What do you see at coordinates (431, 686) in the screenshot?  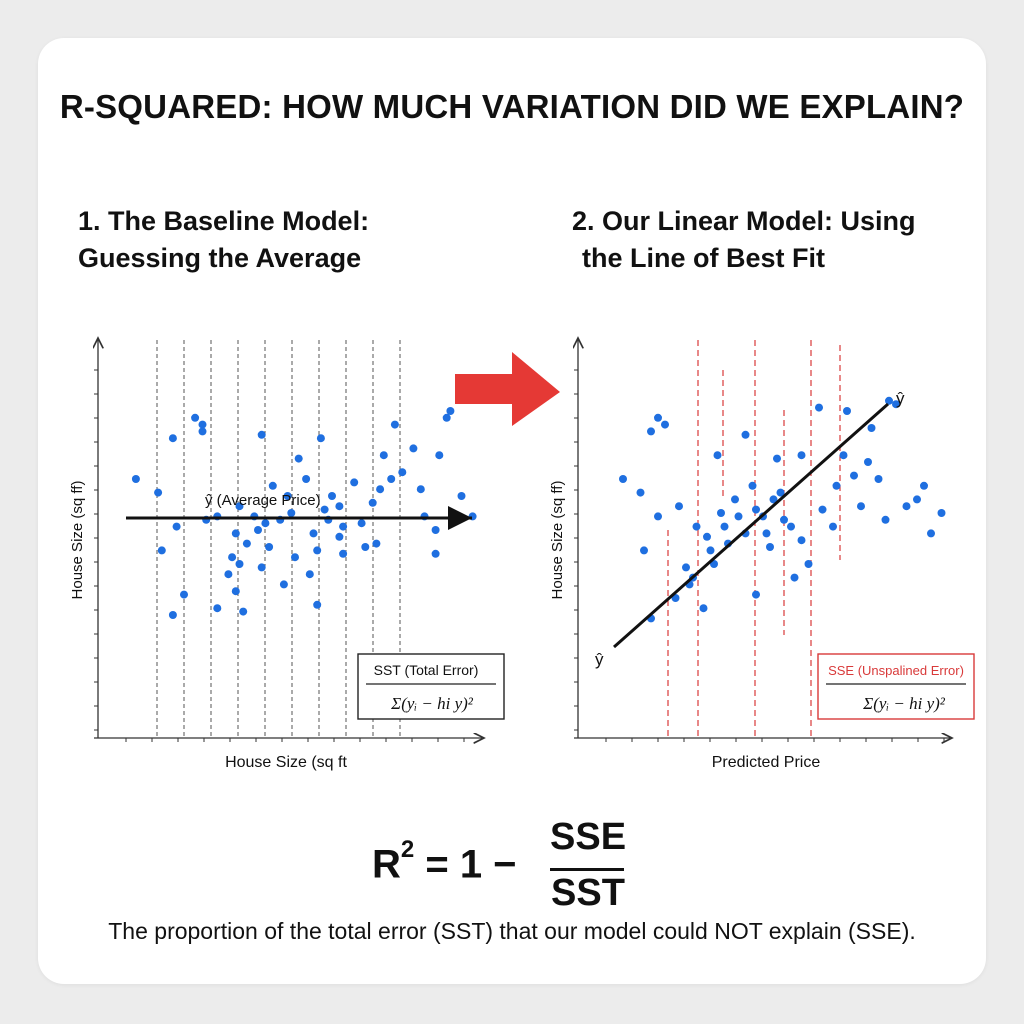 I see `sst-box` at bounding box center [431, 686].